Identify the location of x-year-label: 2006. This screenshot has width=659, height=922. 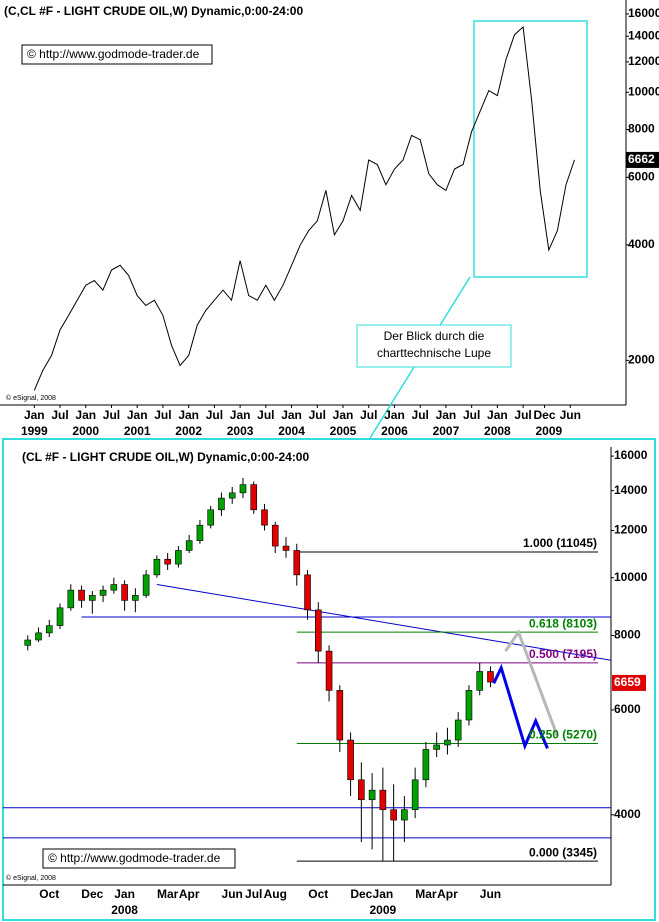
(394, 431).